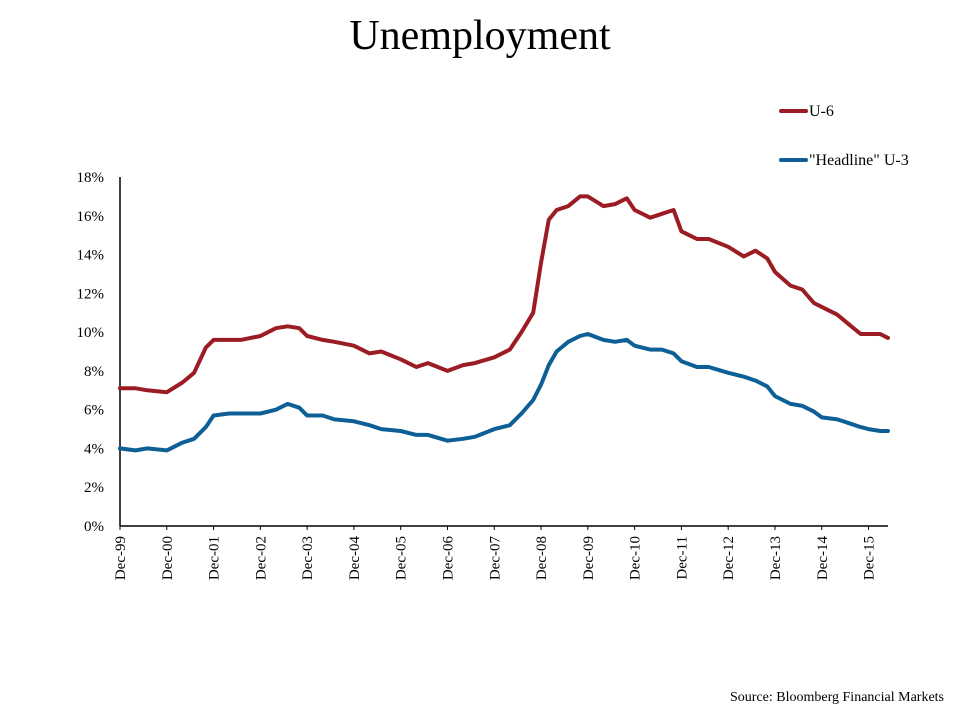  Describe the element at coordinates (823, 558) in the screenshot. I see `x-tick-label: Dec-14` at that location.